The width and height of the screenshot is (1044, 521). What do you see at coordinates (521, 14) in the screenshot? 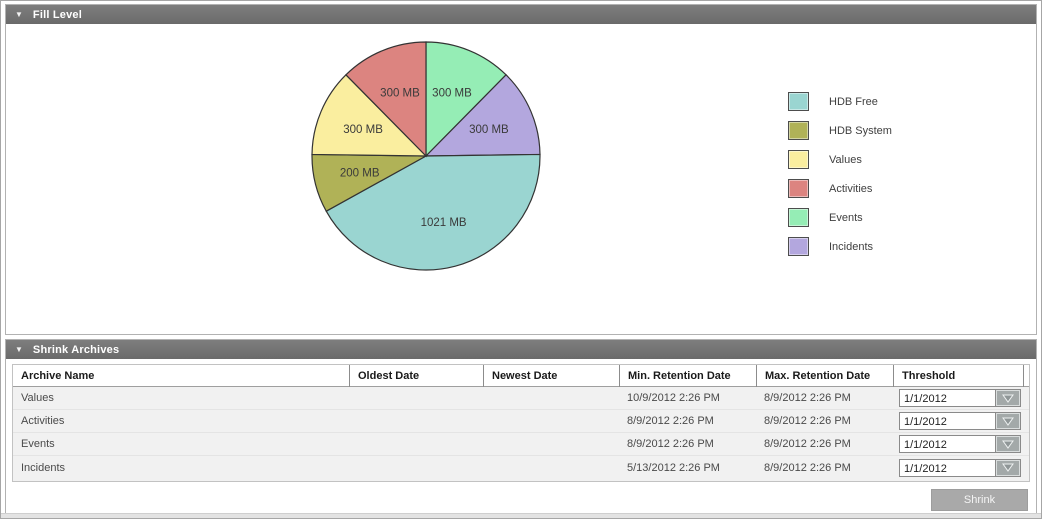
I see `fill-level-panel-header: ▼ Fill Level` at bounding box center [521, 14].